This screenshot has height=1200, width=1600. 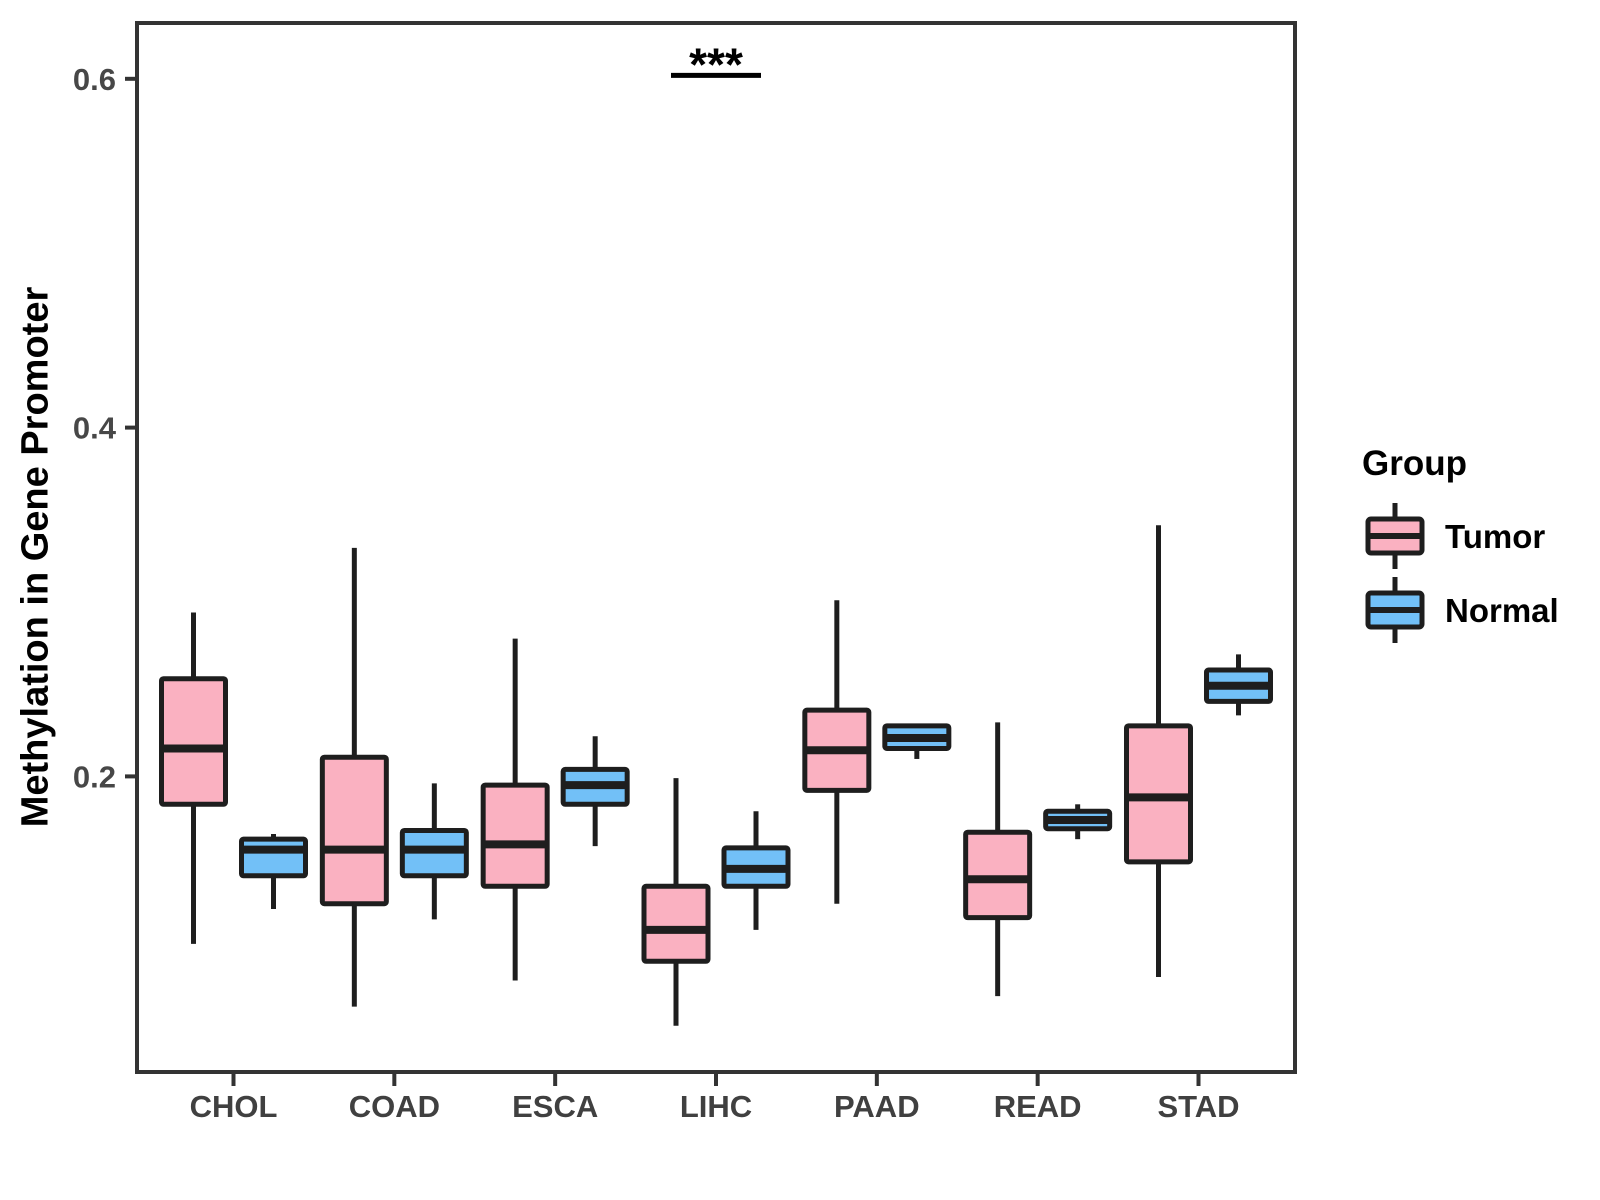 What do you see at coordinates (1038, 1106) in the screenshot?
I see `x-tick-label-read: READ` at bounding box center [1038, 1106].